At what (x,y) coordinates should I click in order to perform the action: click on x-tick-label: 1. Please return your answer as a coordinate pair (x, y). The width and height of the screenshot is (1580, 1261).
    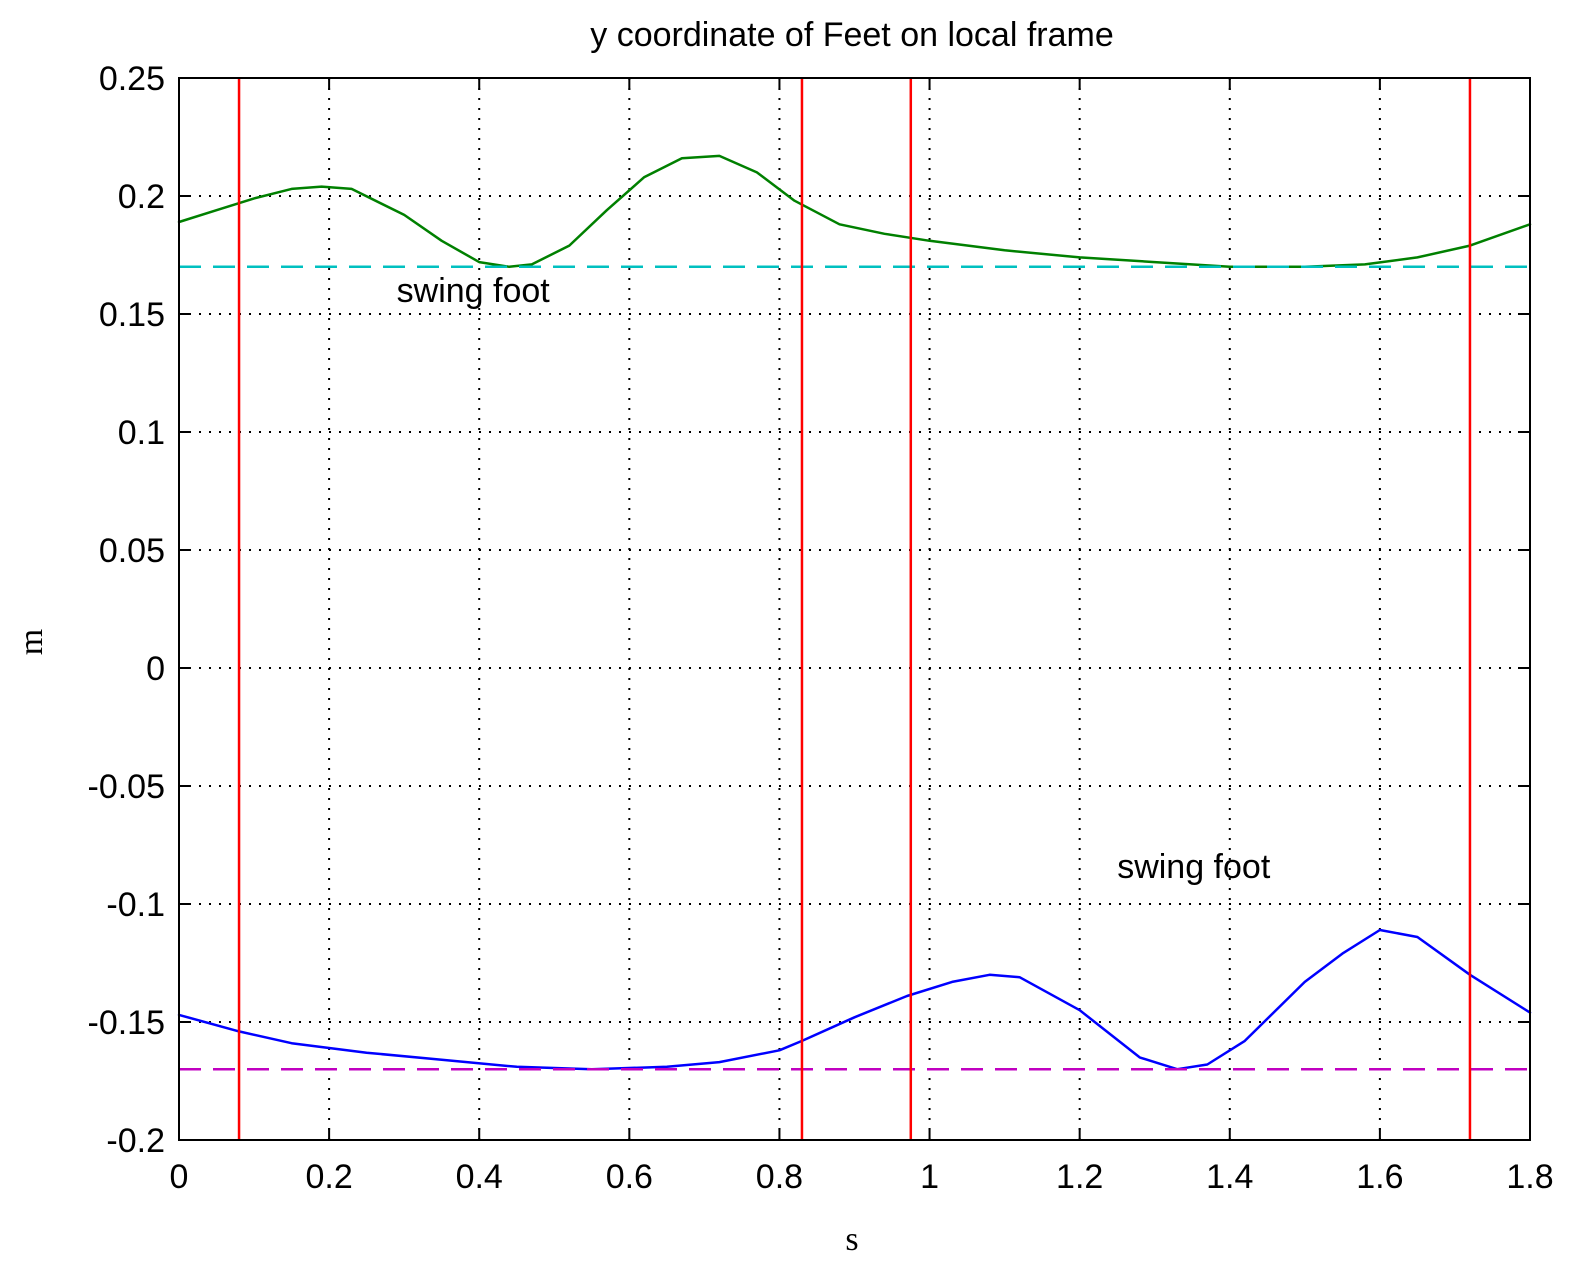
    Looking at the image, I should click on (929, 1177).